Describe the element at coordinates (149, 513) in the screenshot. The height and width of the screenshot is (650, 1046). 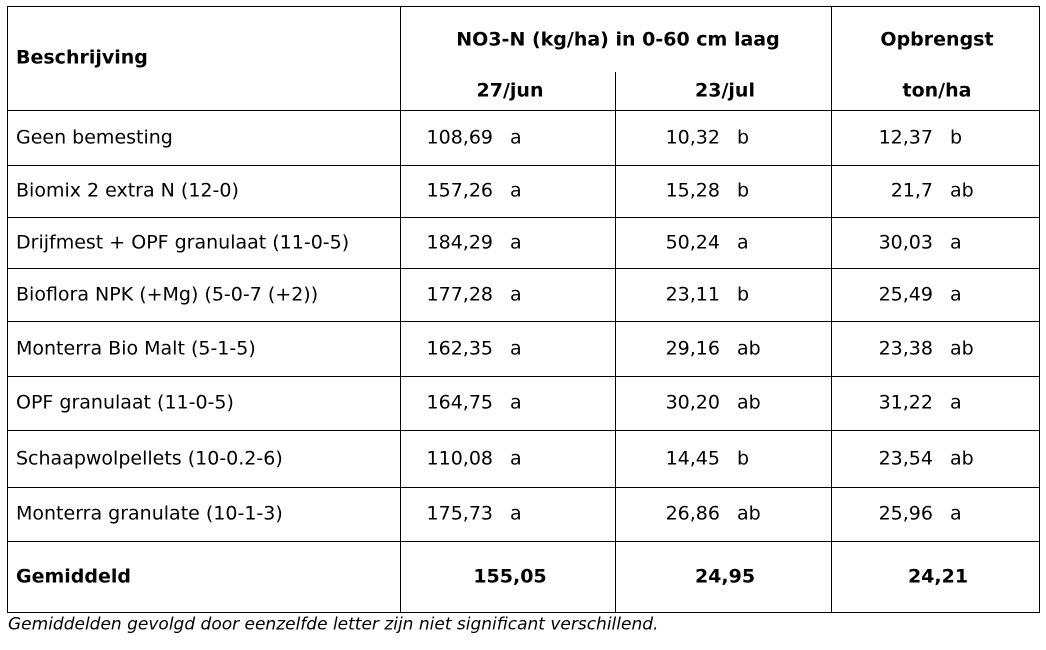
I see `row-label: Monterra granulate (10-1-3)` at that location.